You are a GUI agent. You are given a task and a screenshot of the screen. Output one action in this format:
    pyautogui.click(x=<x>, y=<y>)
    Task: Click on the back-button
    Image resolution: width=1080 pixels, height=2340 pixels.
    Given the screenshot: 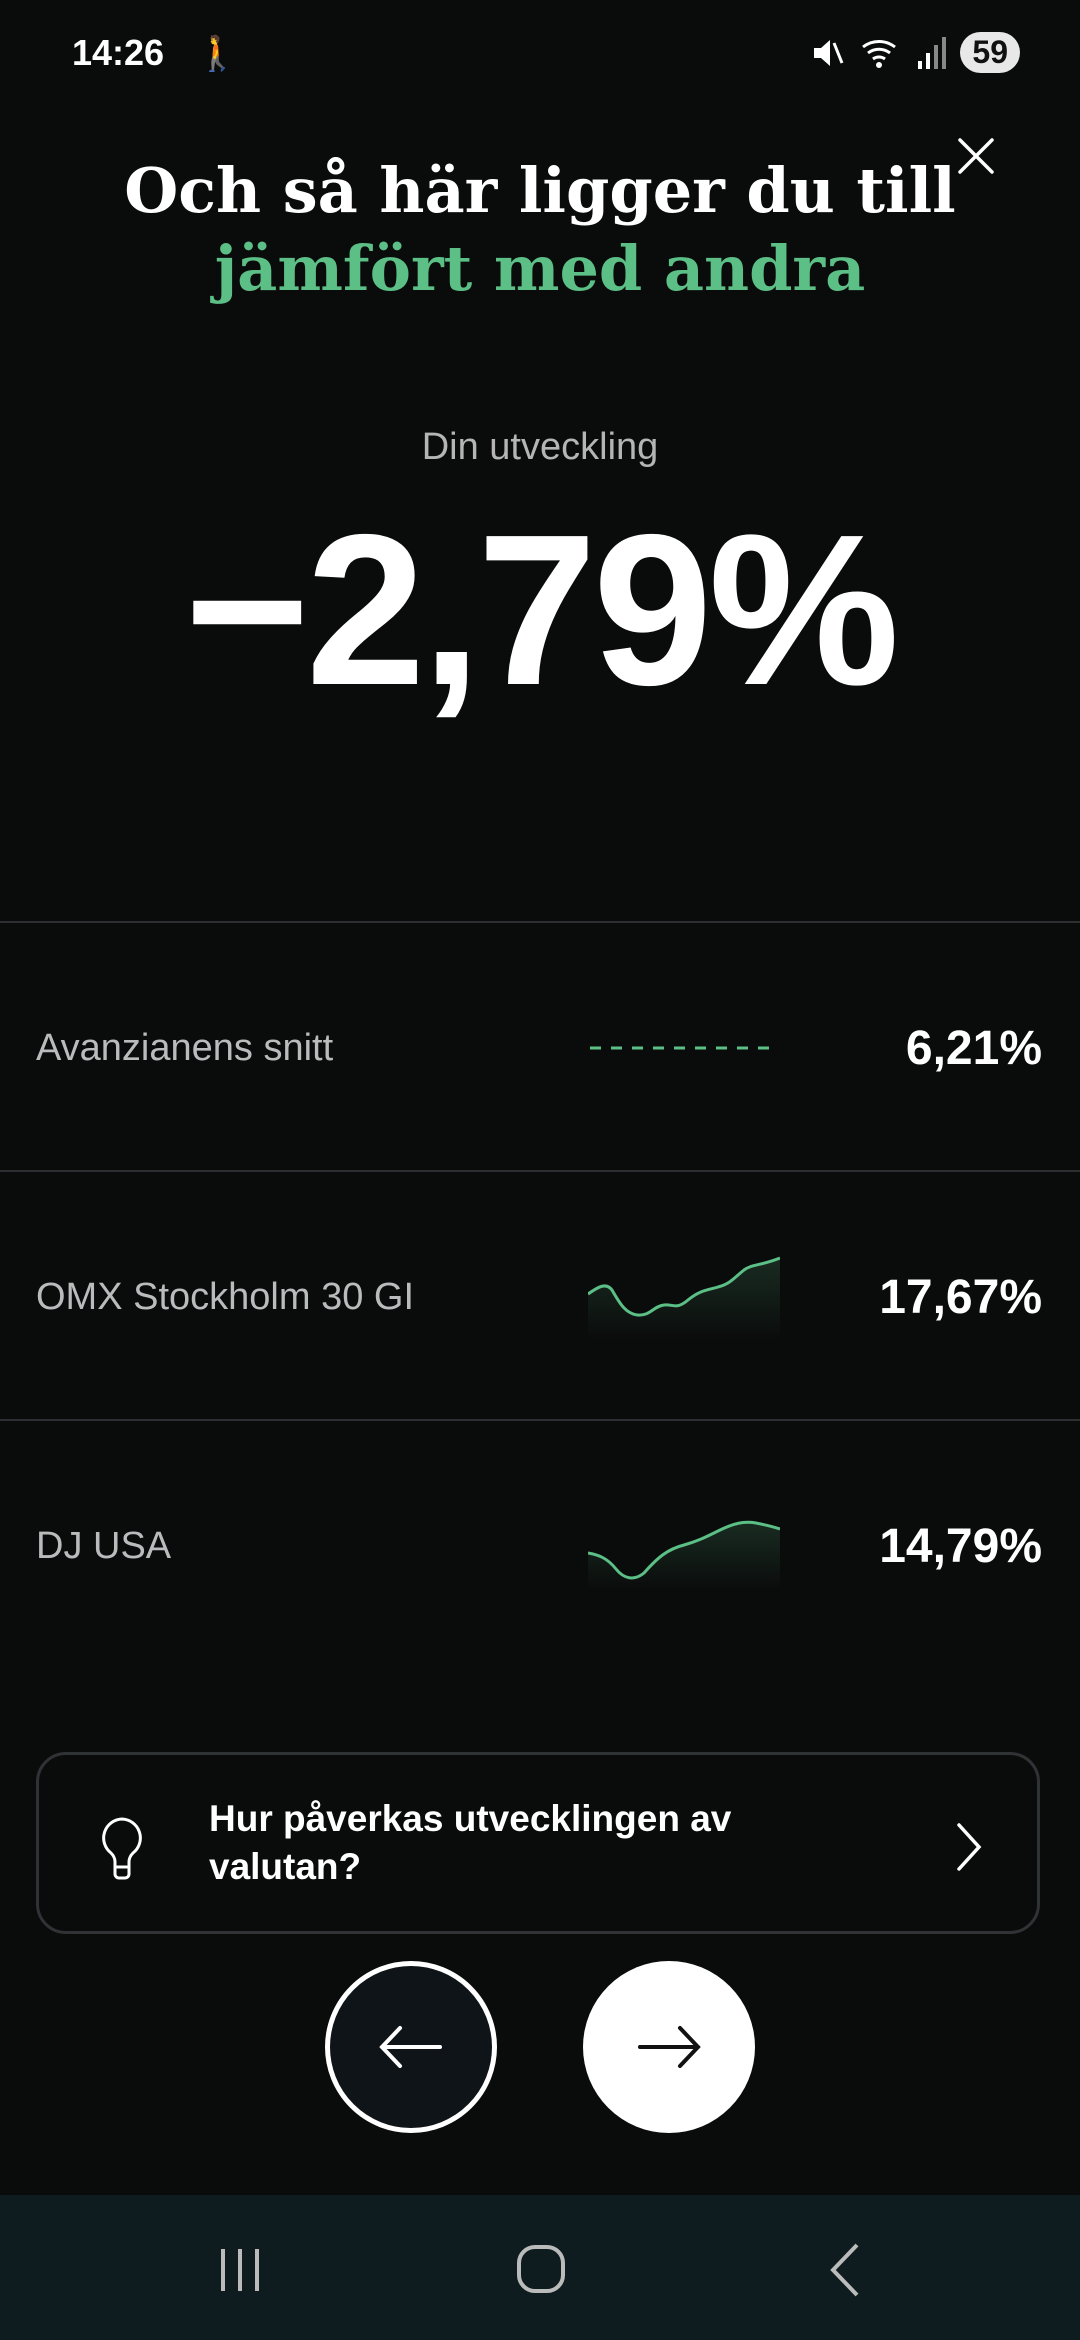 What is the action you would take?
    pyautogui.click(x=411, y=2047)
    